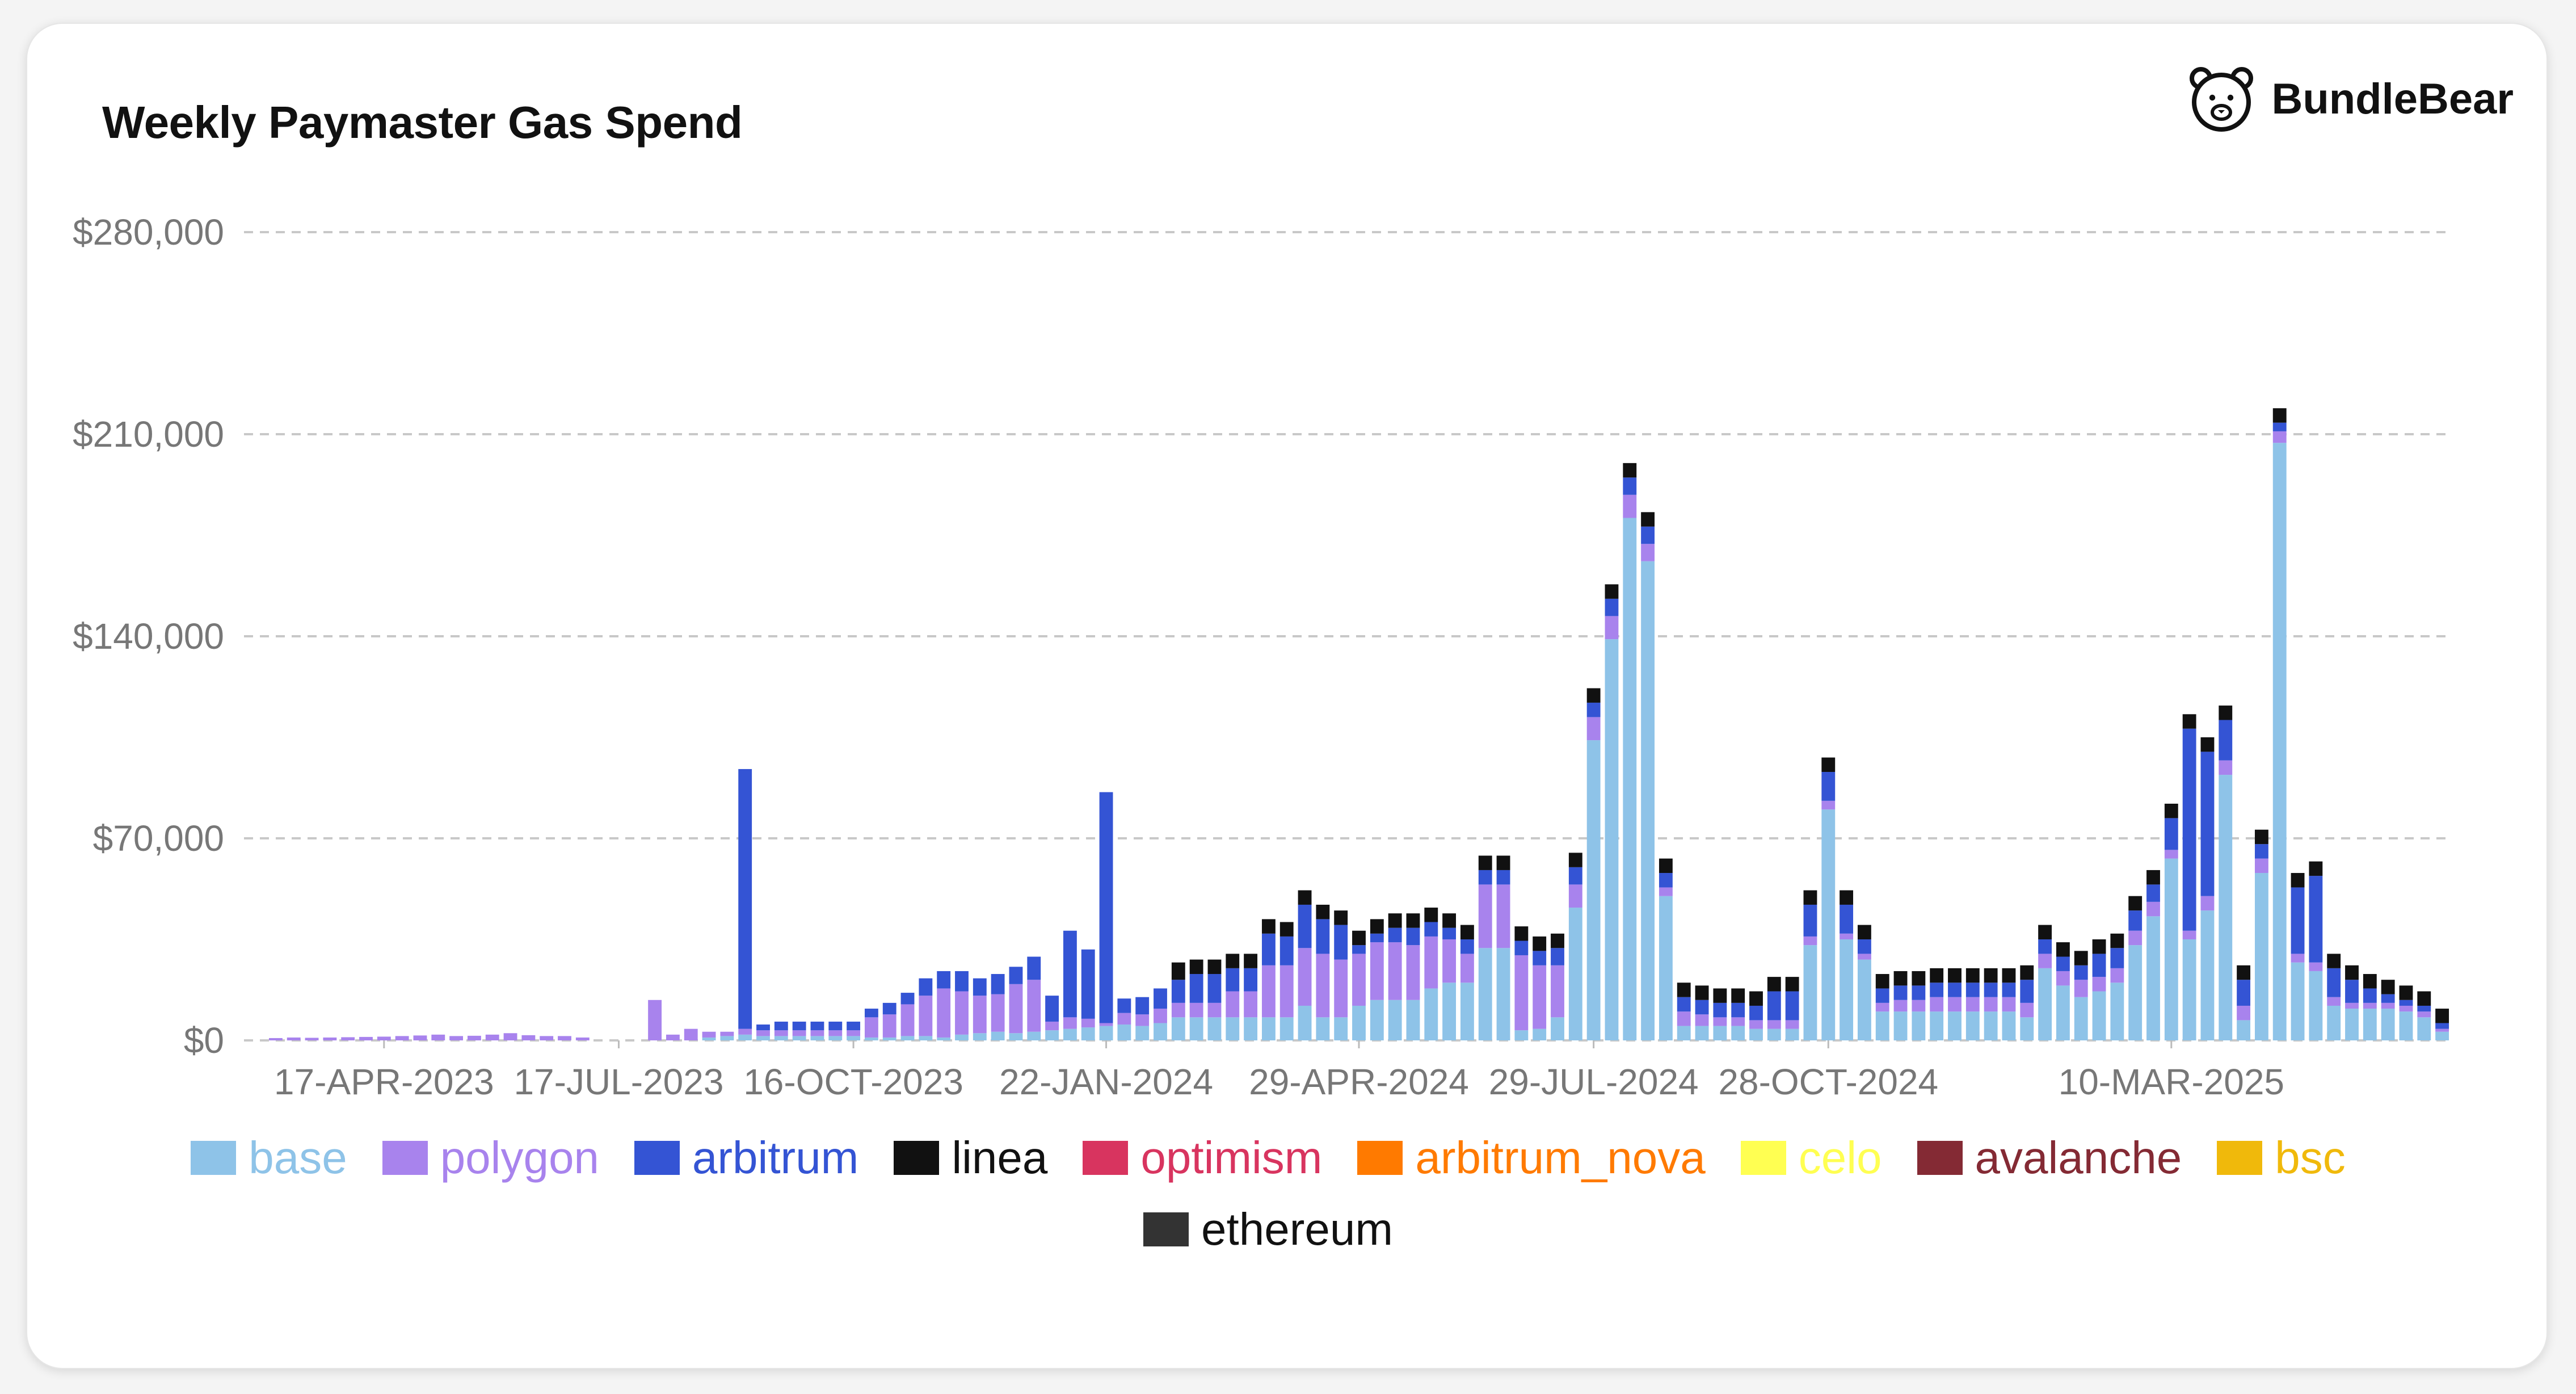 Image resolution: width=2576 pixels, height=1394 pixels. What do you see at coordinates (384, 1081) in the screenshot?
I see `x-tick-label: 17-APR-2023` at bounding box center [384, 1081].